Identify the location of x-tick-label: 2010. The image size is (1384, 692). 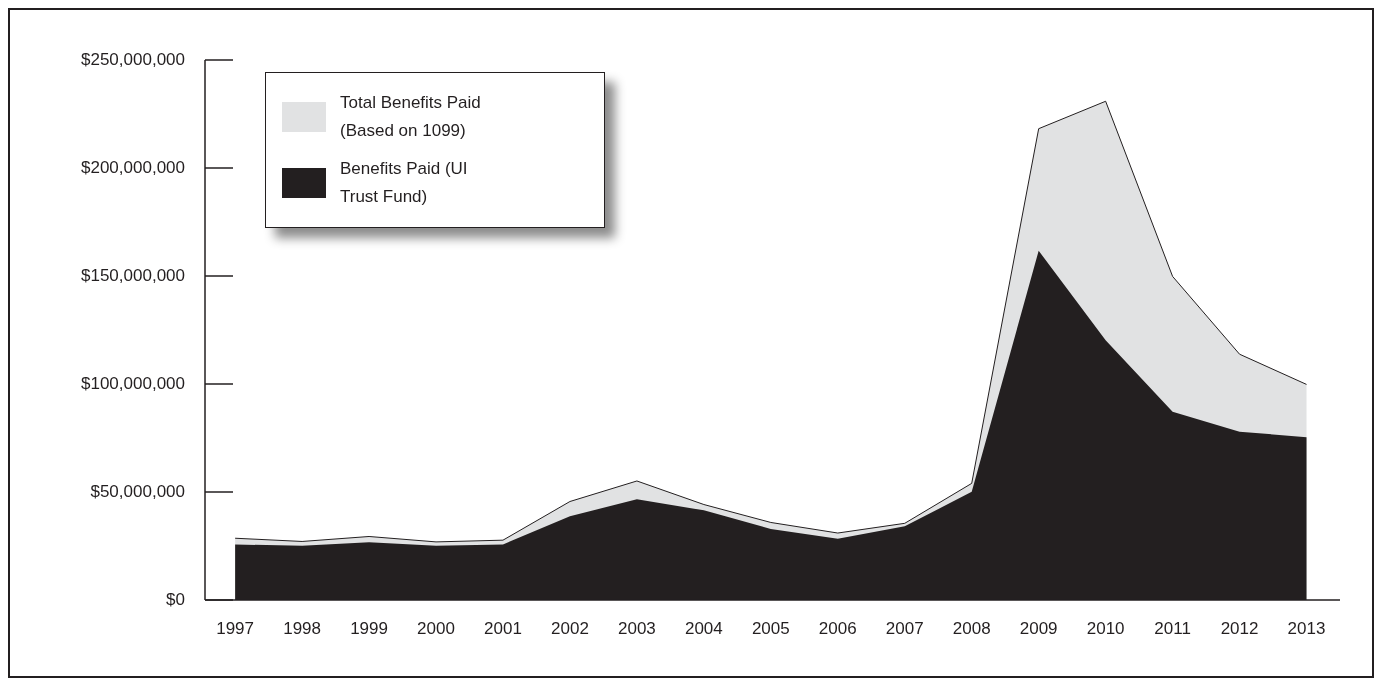
(1105, 629).